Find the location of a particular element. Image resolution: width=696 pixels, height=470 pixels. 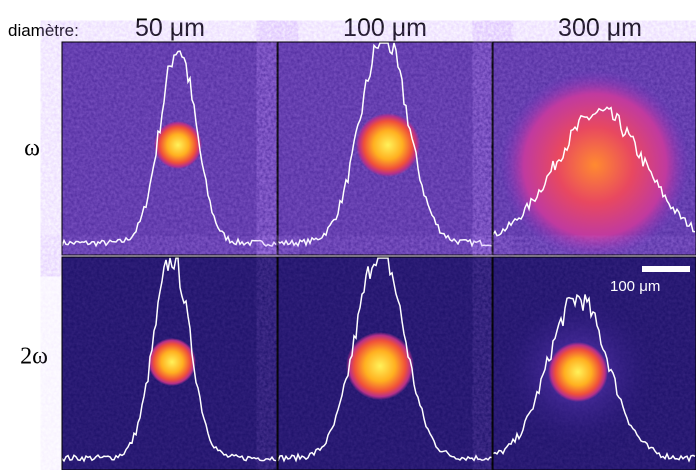

scale-bar-label: 100 μm is located at coordinates (635, 286).